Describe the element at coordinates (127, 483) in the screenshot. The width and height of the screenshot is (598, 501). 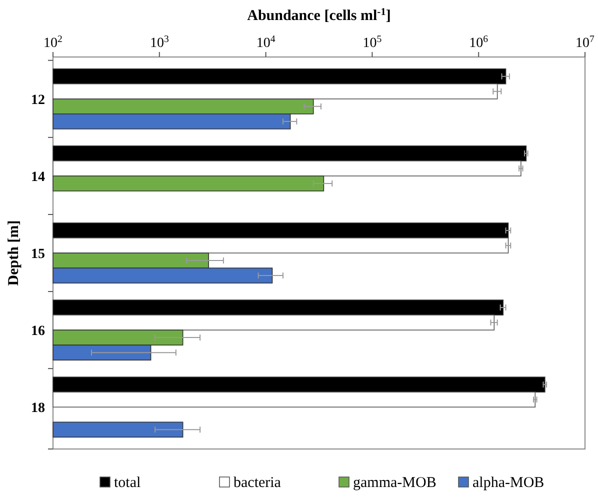
I see `legend-label: total` at that location.